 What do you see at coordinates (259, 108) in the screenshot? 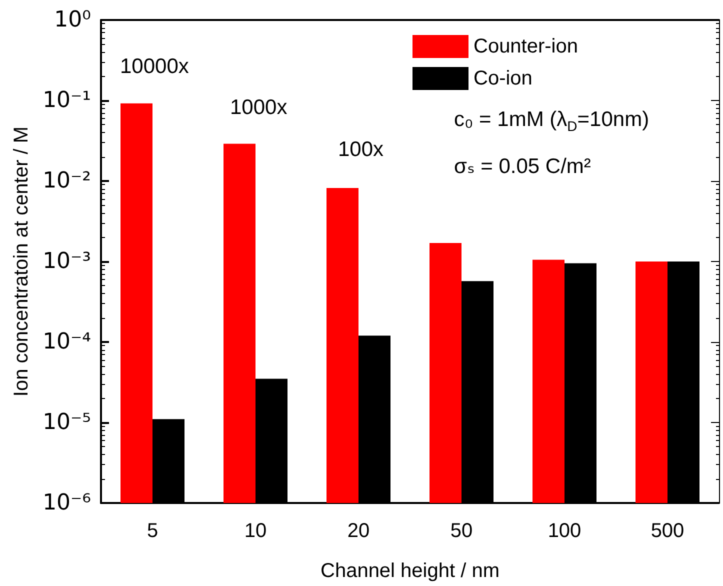
I see `annotation: 1000x` at bounding box center [259, 108].